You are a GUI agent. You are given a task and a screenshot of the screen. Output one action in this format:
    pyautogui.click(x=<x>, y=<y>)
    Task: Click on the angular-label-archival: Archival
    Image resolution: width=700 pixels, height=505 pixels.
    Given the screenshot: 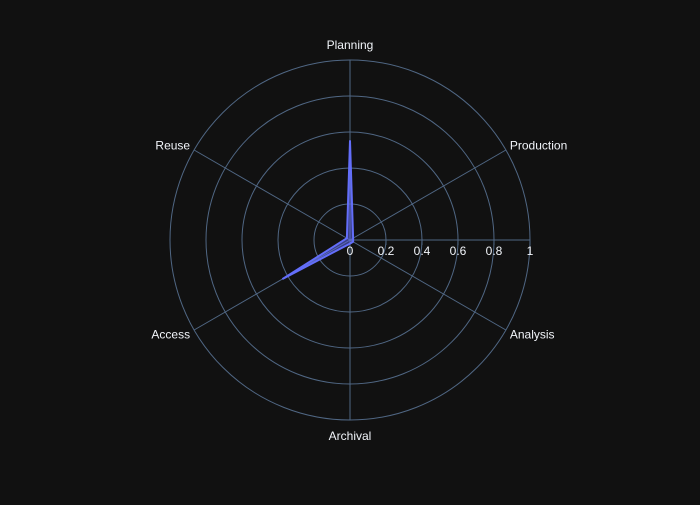 What is the action you would take?
    pyautogui.click(x=350, y=436)
    